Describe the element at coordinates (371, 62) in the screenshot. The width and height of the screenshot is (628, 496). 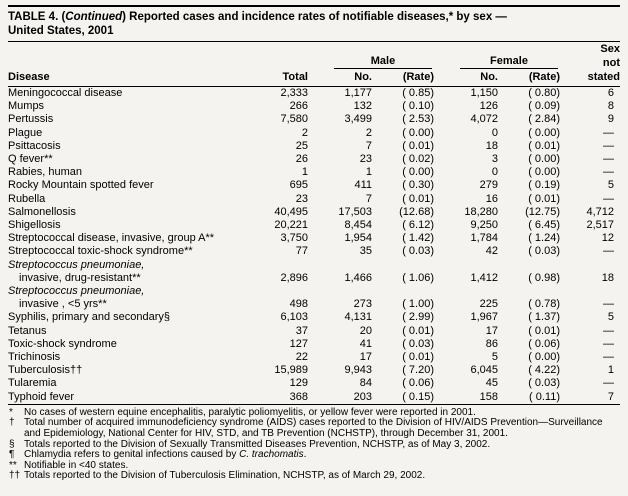
I see `col-header-male-group: Male` at that location.